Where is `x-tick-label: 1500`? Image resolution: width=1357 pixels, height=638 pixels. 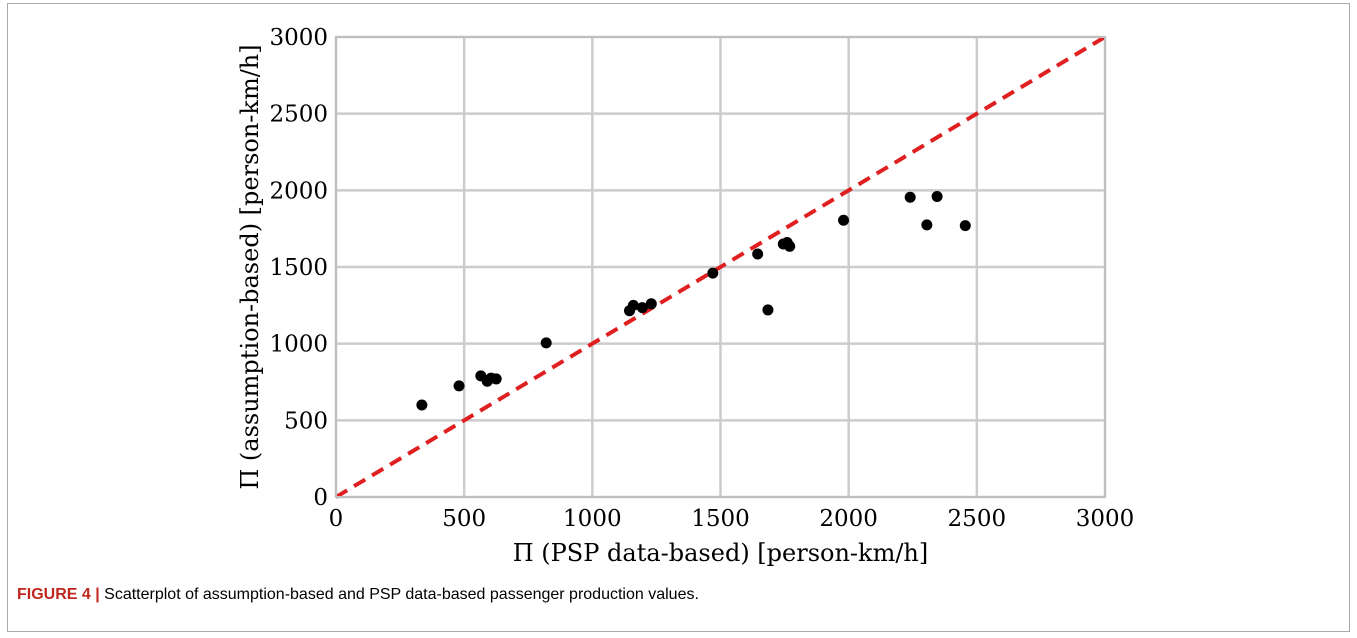 x-tick-label: 1500 is located at coordinates (720, 519).